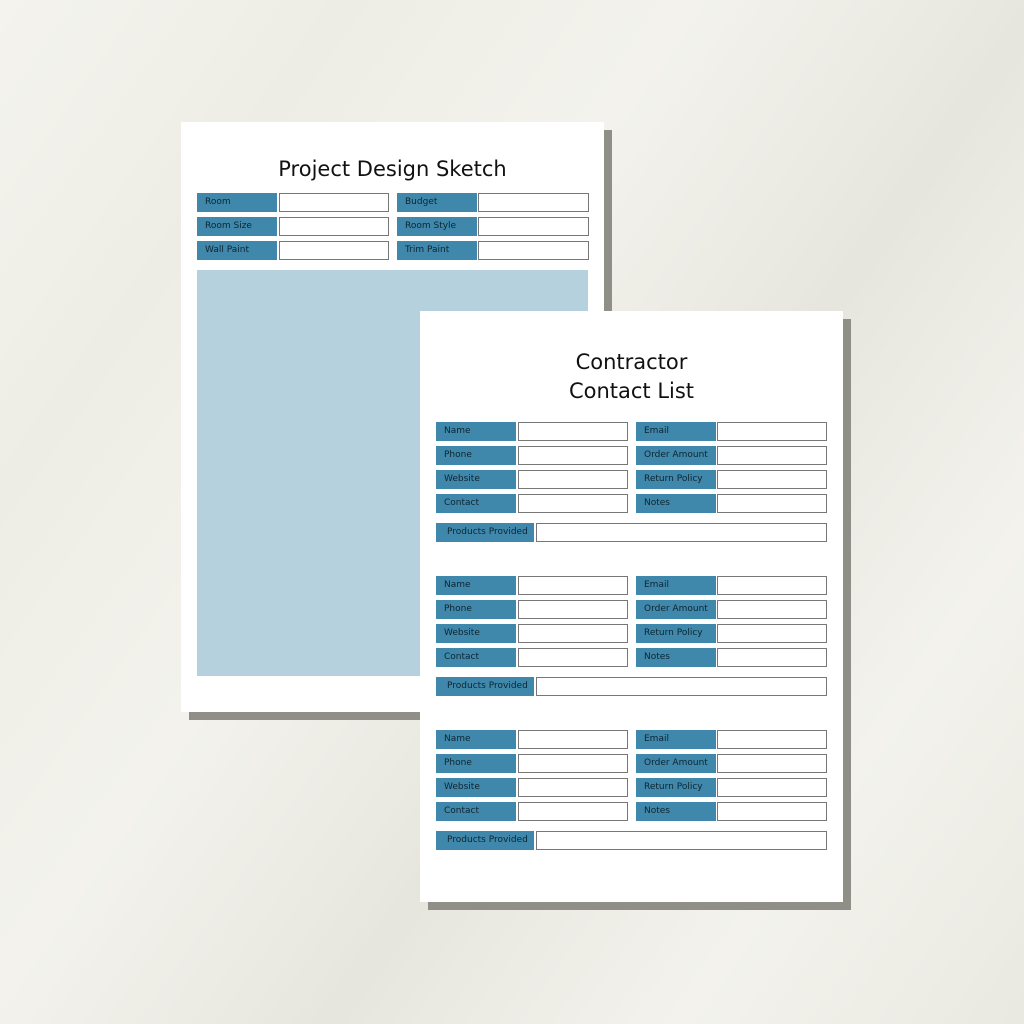 The height and width of the screenshot is (1024, 1024). I want to click on page-title-line2: Contact List, so click(631, 391).